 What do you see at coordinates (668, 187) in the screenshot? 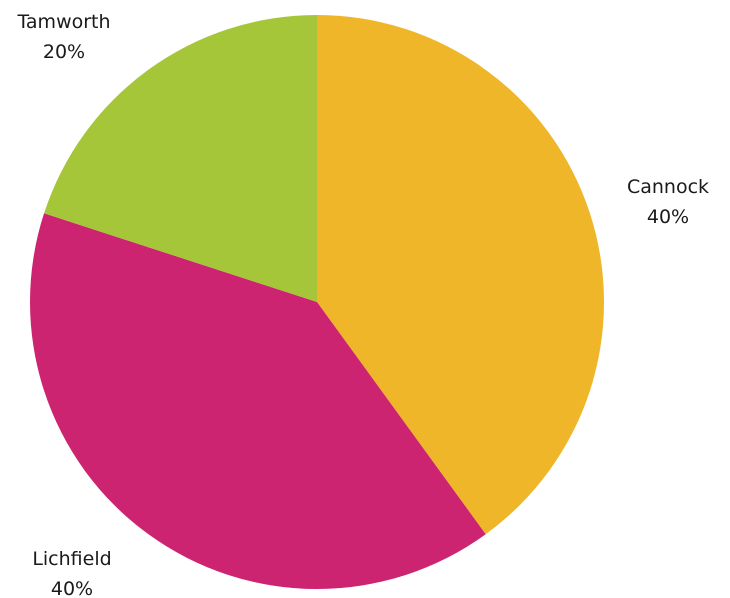
I see `slice-label-cannock: Cannock` at bounding box center [668, 187].